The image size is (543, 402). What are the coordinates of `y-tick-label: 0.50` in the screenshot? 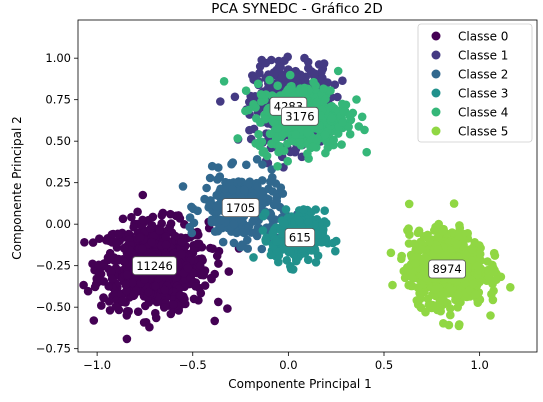 It's located at (58, 141).